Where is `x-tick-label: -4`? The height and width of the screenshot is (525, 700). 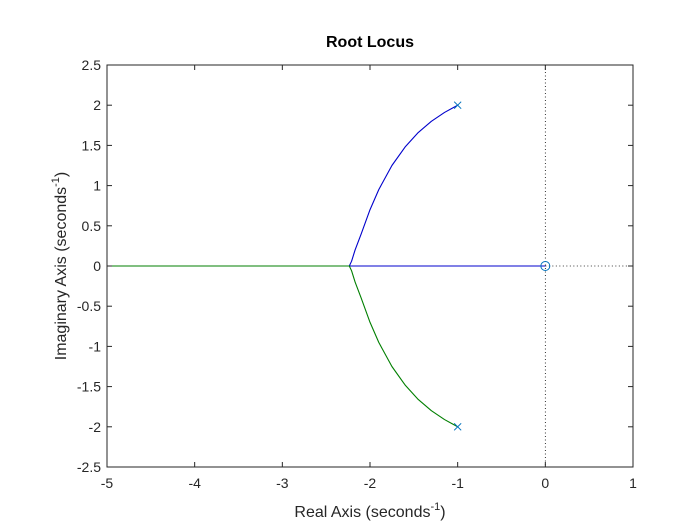
x-tick-label: -4 is located at coordinates (194, 483).